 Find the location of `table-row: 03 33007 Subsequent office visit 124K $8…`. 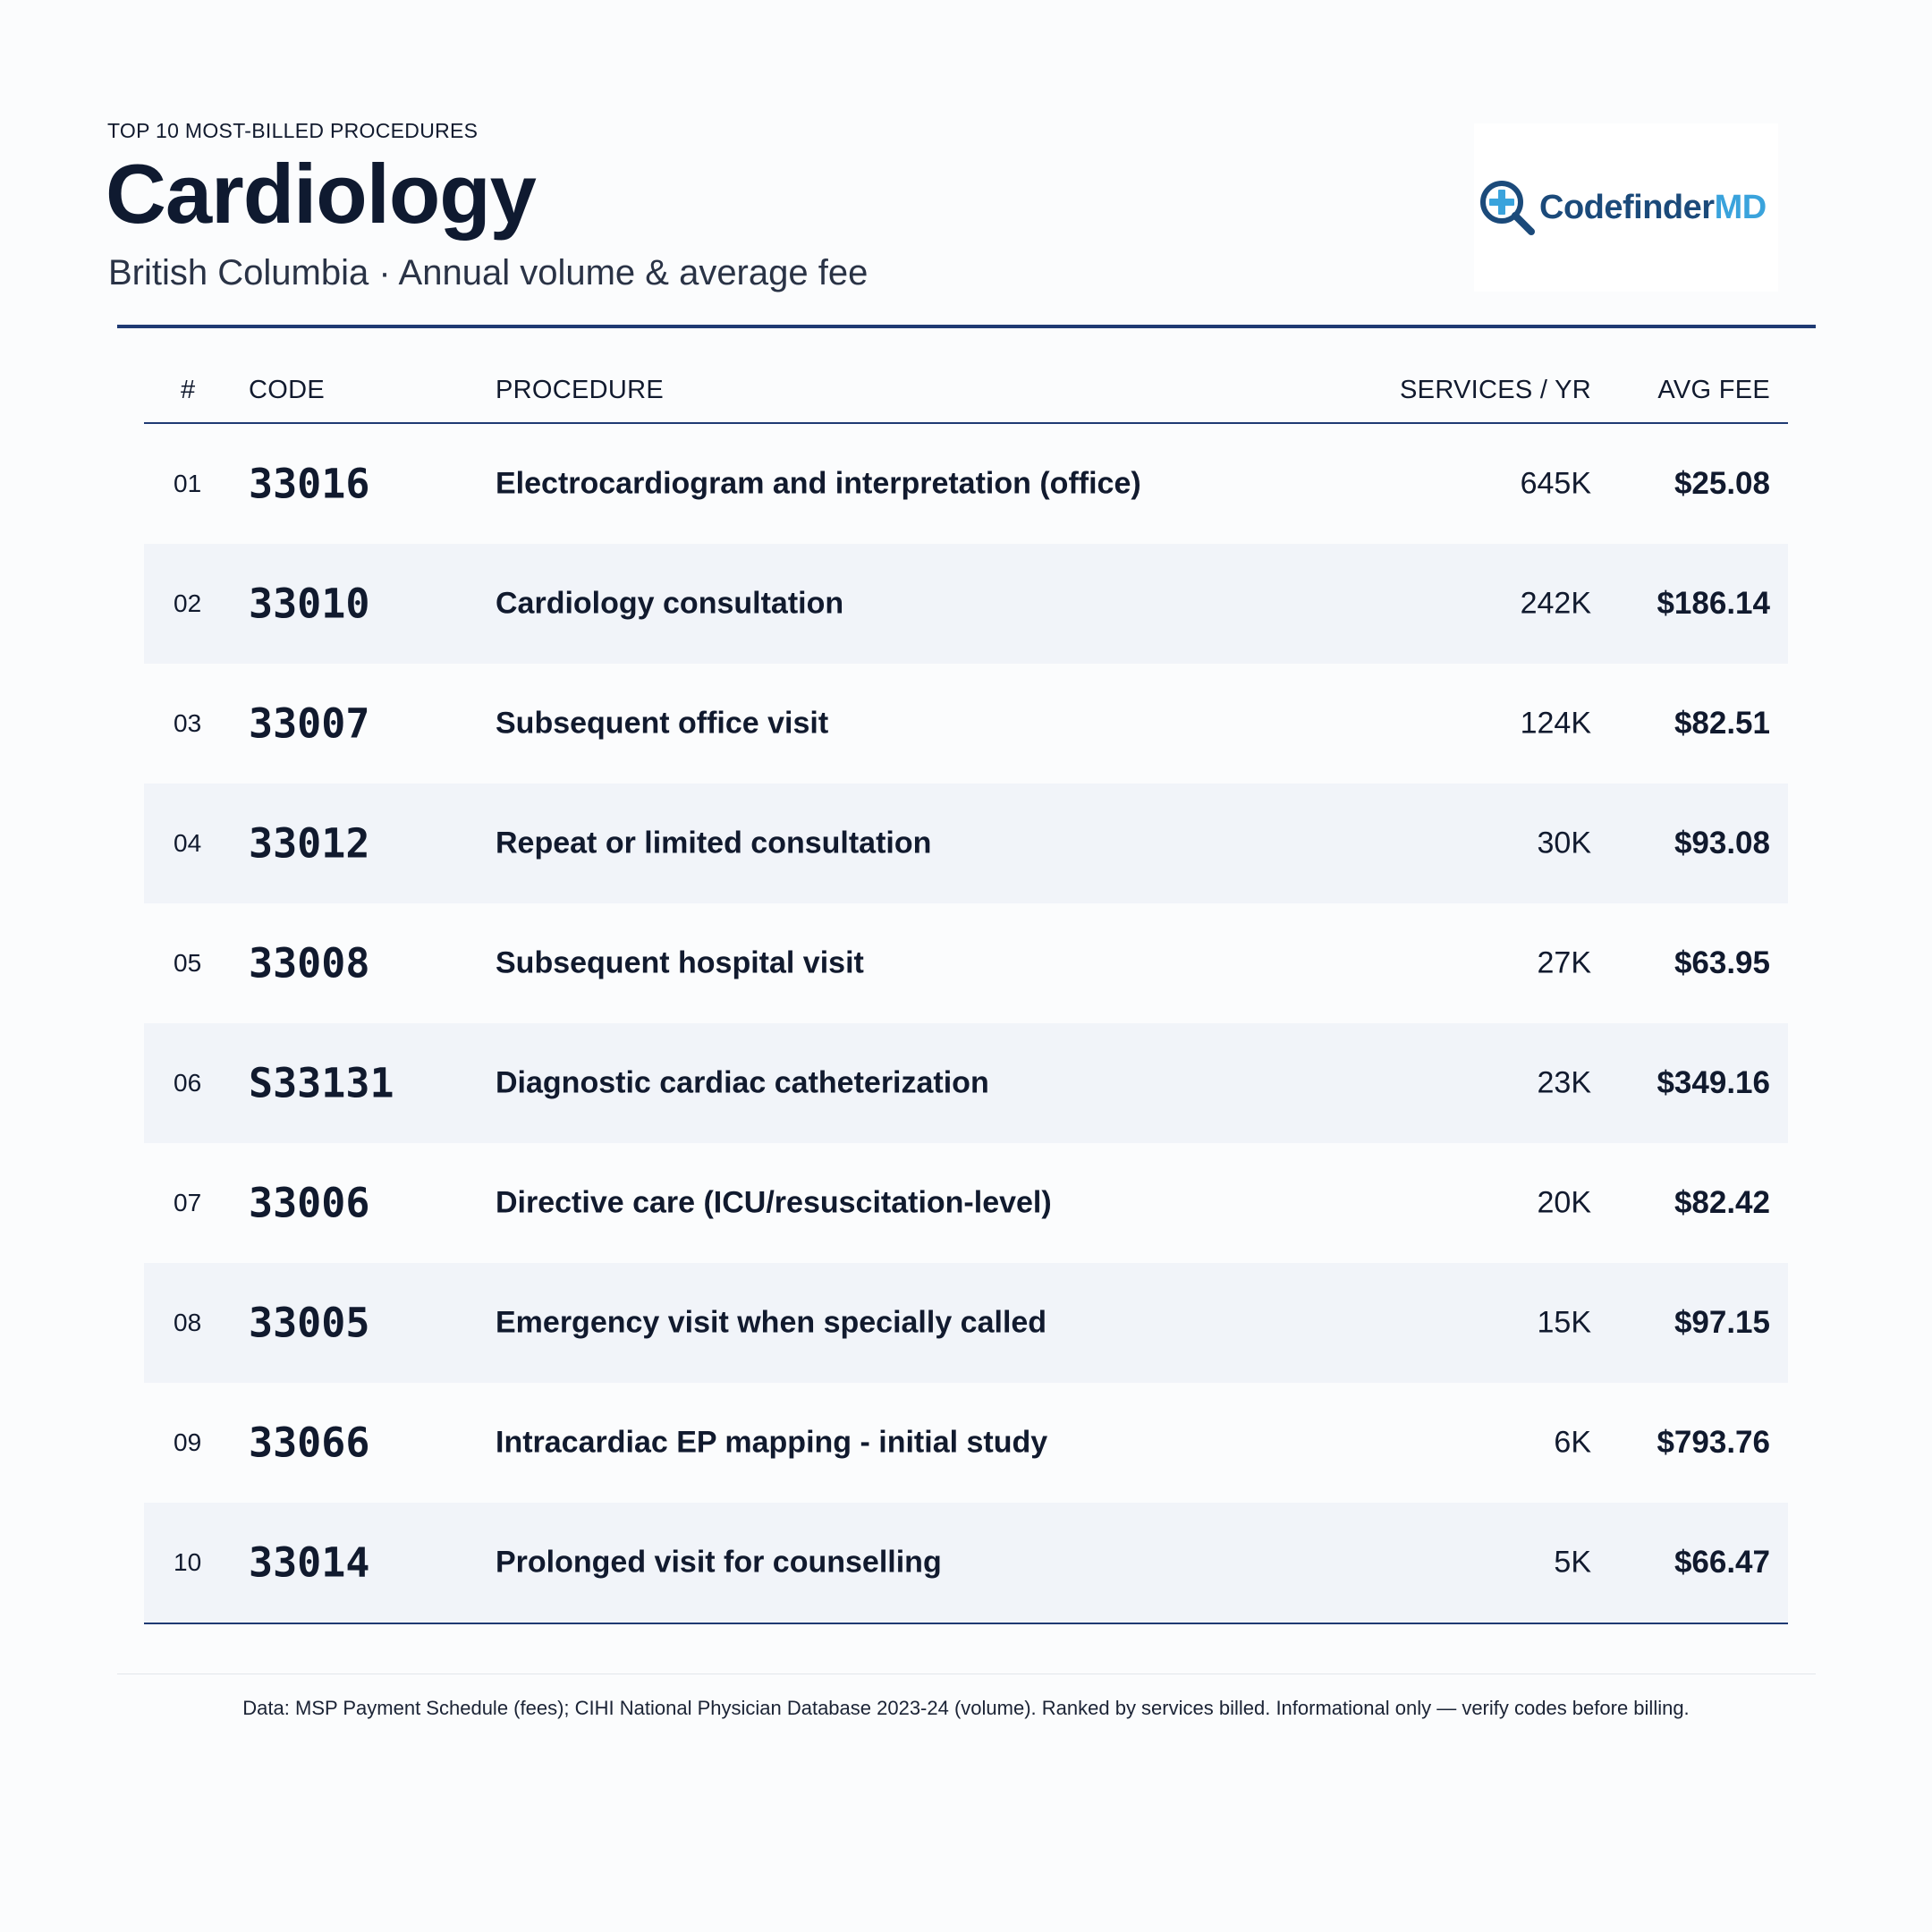

table-row: 03 33007 Subsequent office visit 124K $8… is located at coordinates (966, 724).